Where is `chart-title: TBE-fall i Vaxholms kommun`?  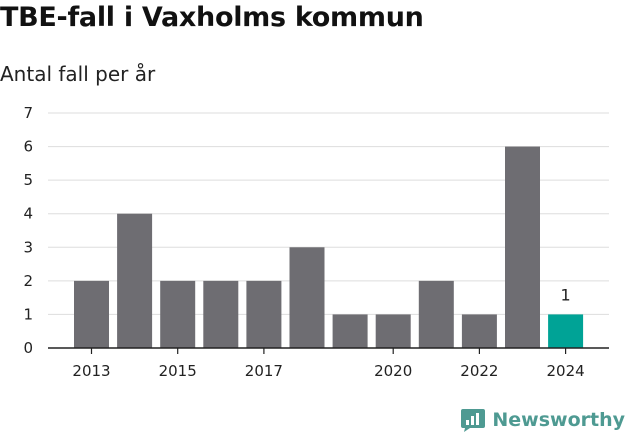 chart-title: TBE-fall i Vaxholms kommun is located at coordinates (212, 17).